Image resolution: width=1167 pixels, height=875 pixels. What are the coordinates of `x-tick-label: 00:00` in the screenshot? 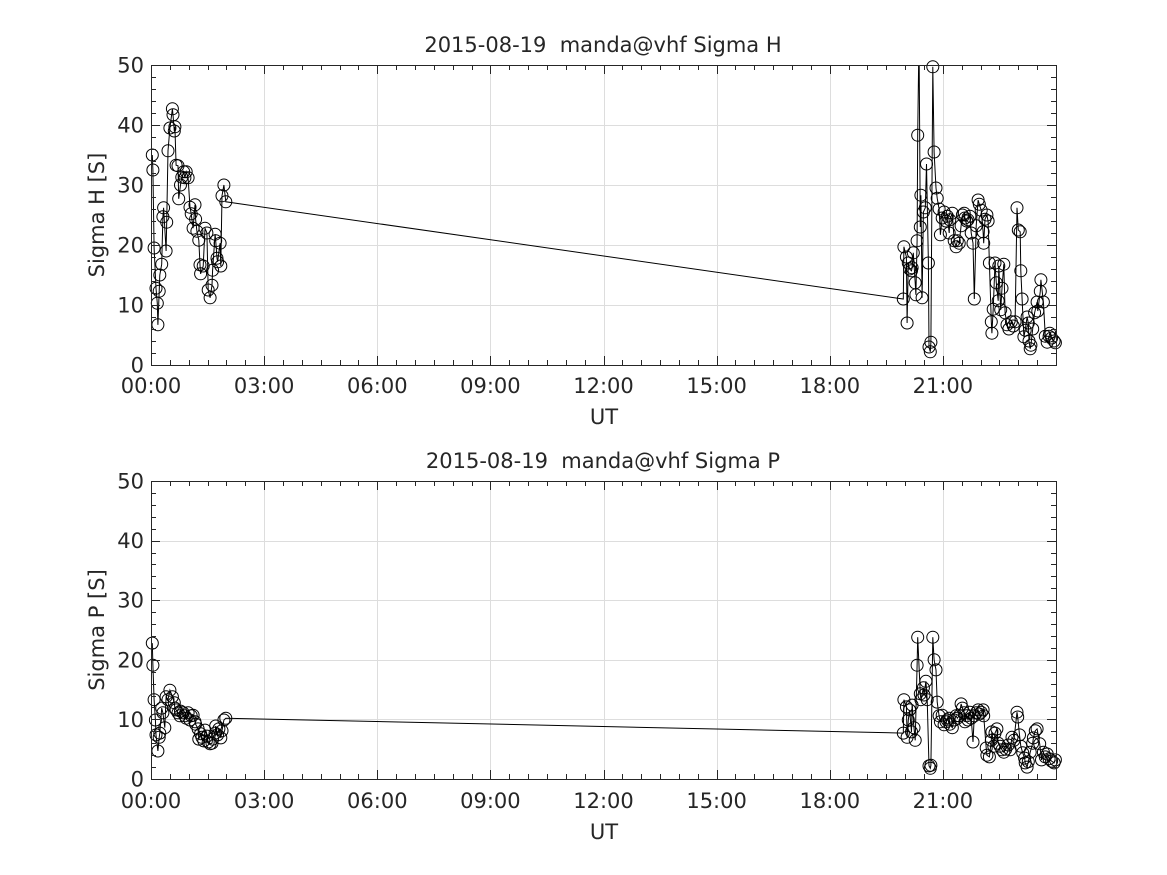 It's located at (151, 801).